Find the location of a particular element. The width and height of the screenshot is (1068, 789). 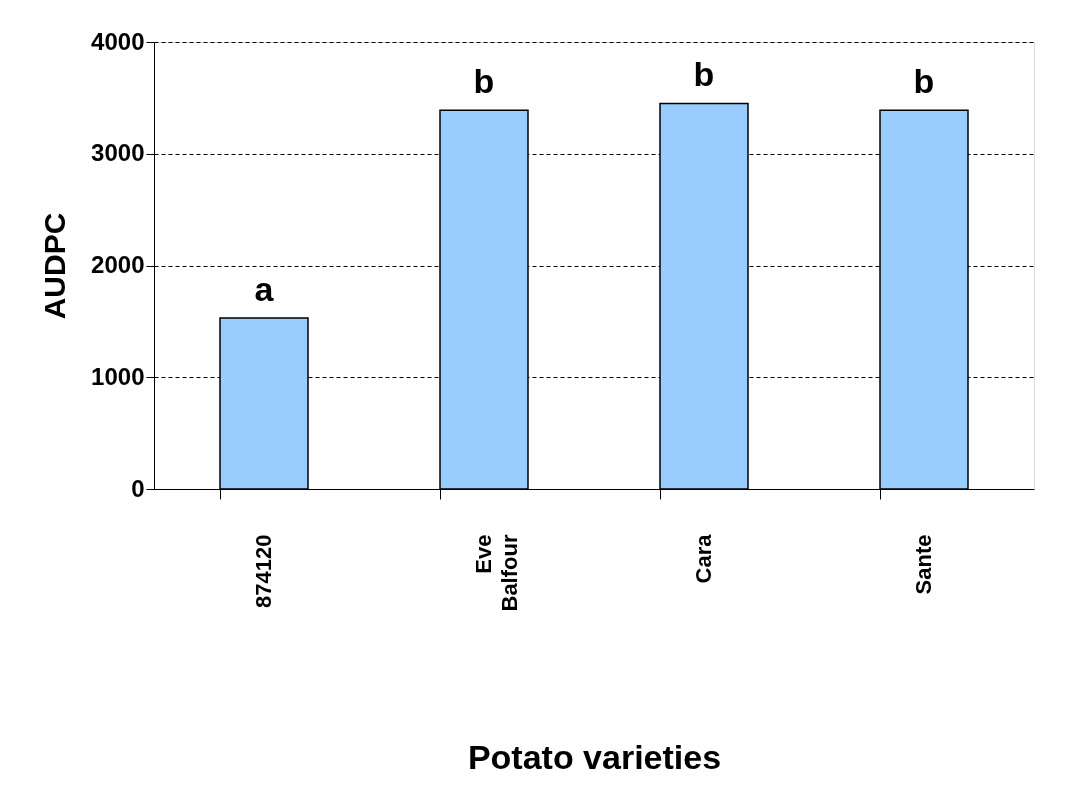

annotation: a is located at coordinates (264, 289).